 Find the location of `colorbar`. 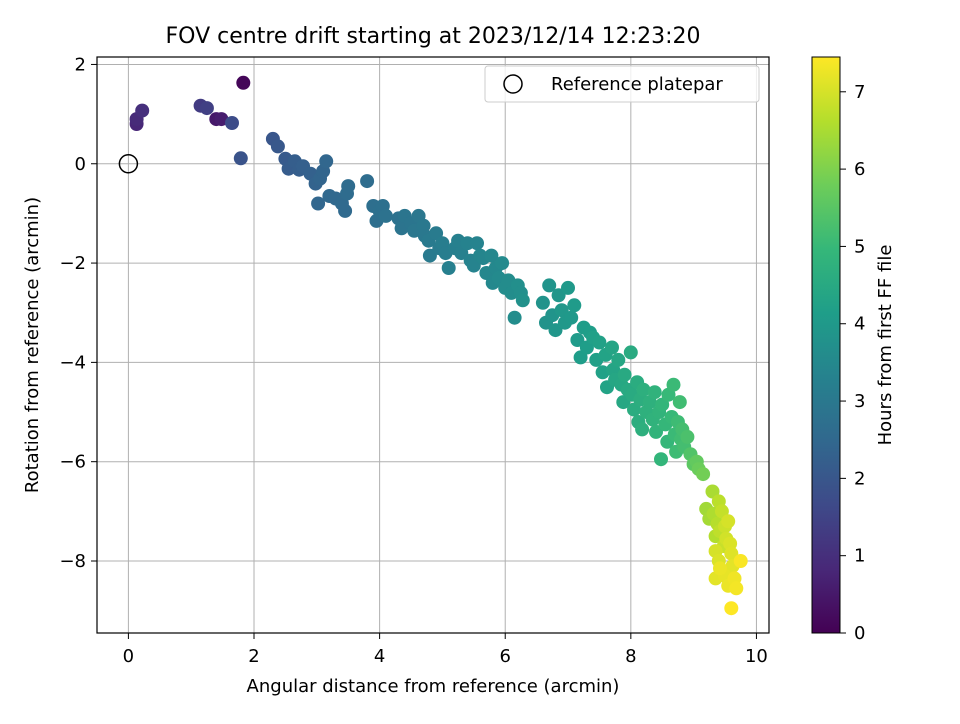

colorbar is located at coordinates (826, 345).